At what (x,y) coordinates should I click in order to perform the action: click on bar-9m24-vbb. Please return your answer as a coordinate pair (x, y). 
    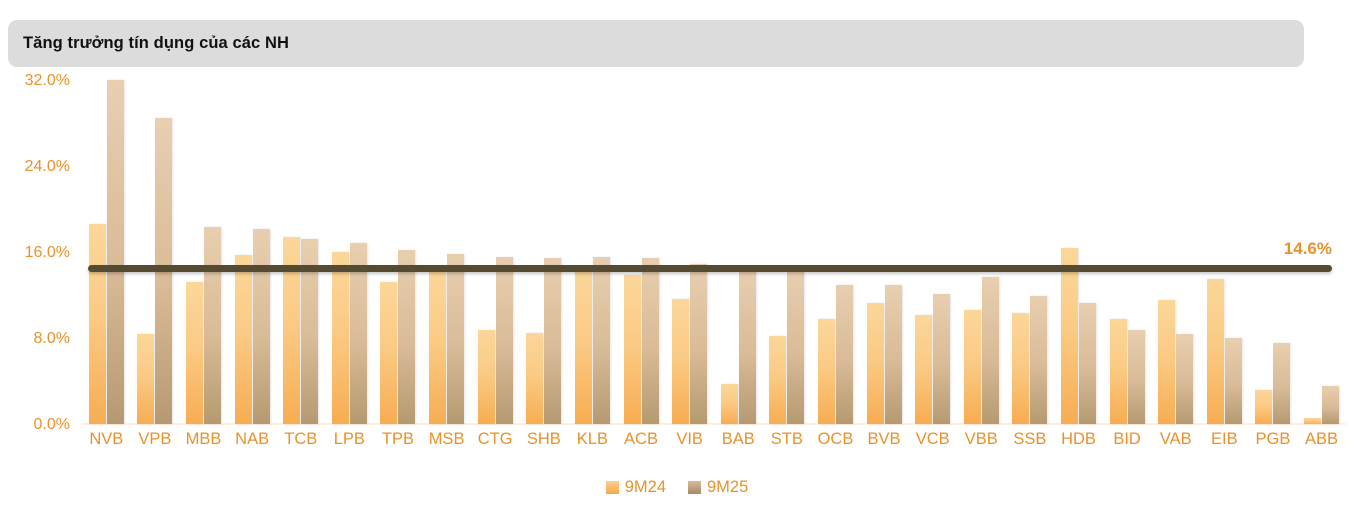
    Looking at the image, I should click on (972, 367).